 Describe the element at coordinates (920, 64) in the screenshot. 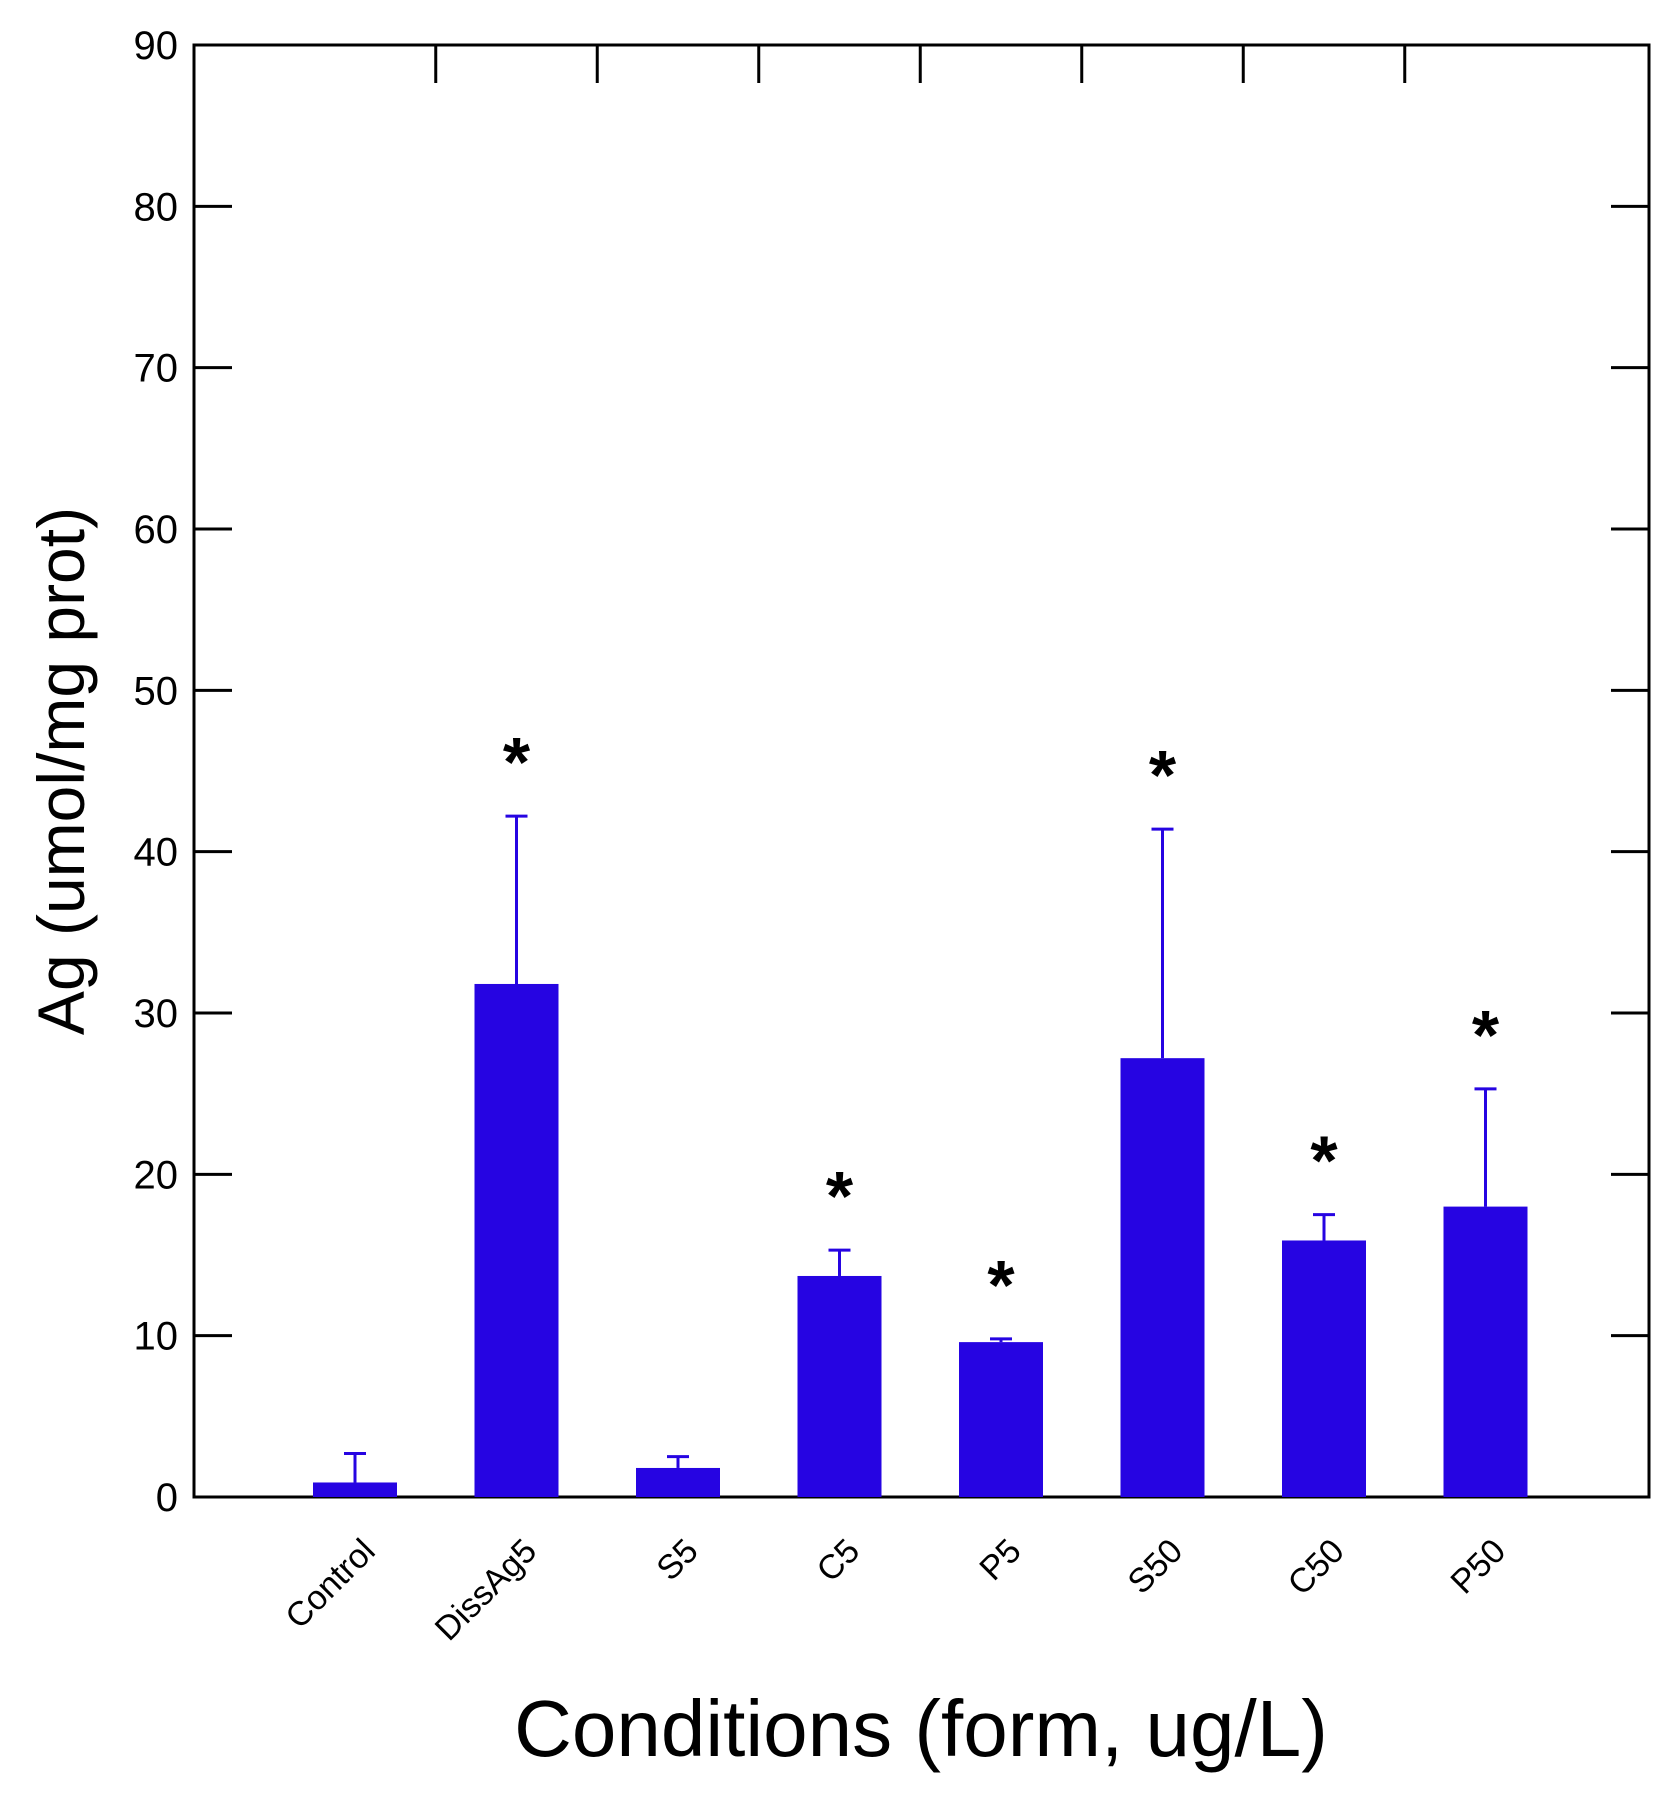

I see `x-axis-top-ticks` at that location.